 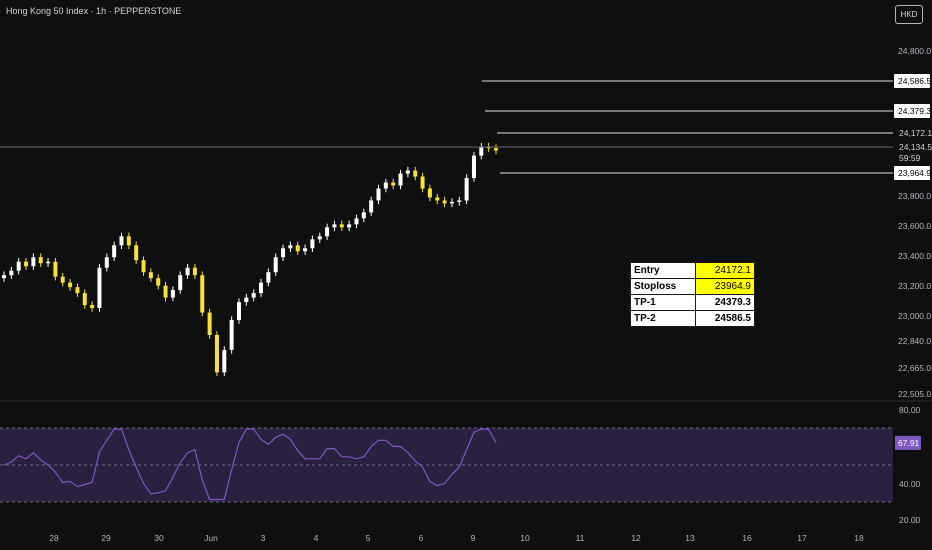 I want to click on level-tag-stoploss: 23,964.9, so click(x=914, y=173).